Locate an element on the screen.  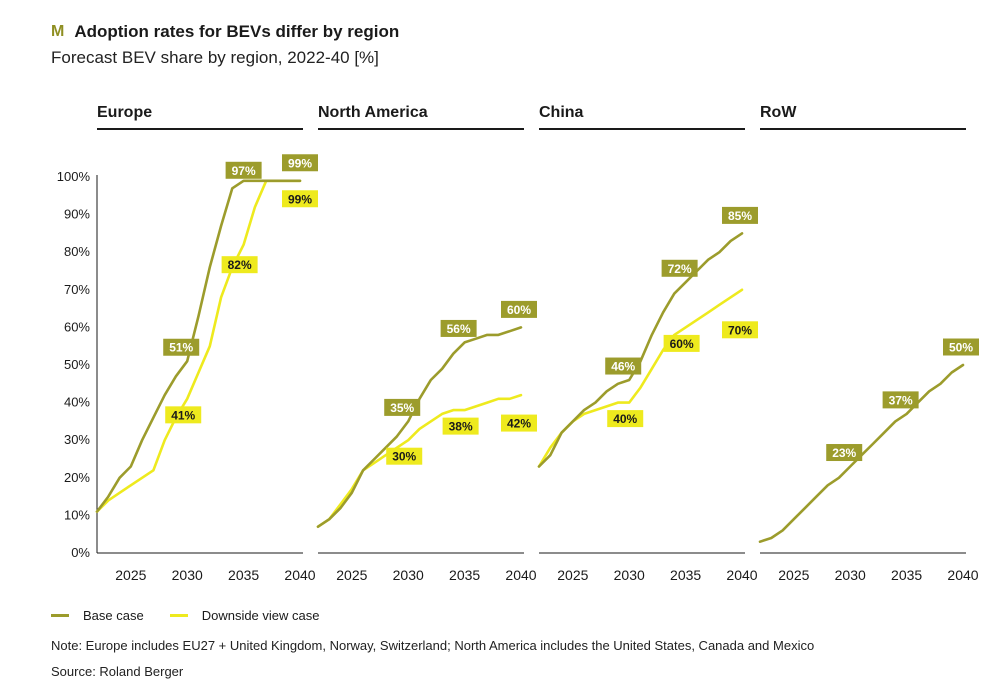
data-label: 70% is located at coordinates (740, 330).